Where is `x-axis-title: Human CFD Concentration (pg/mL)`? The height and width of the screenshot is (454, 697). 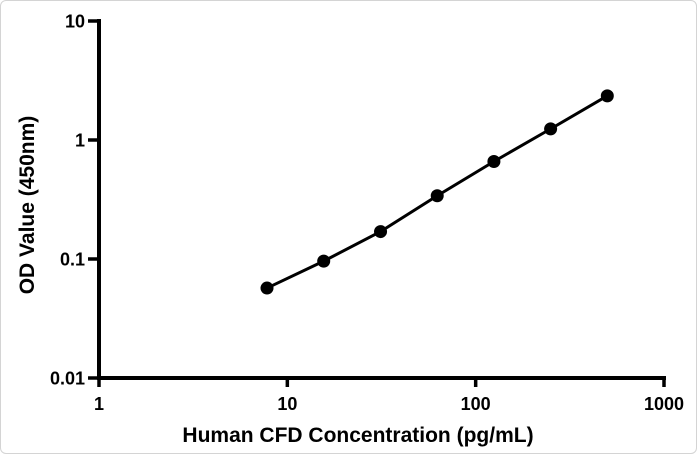
x-axis-title: Human CFD Concentration (pg/mL) is located at coordinates (357, 435).